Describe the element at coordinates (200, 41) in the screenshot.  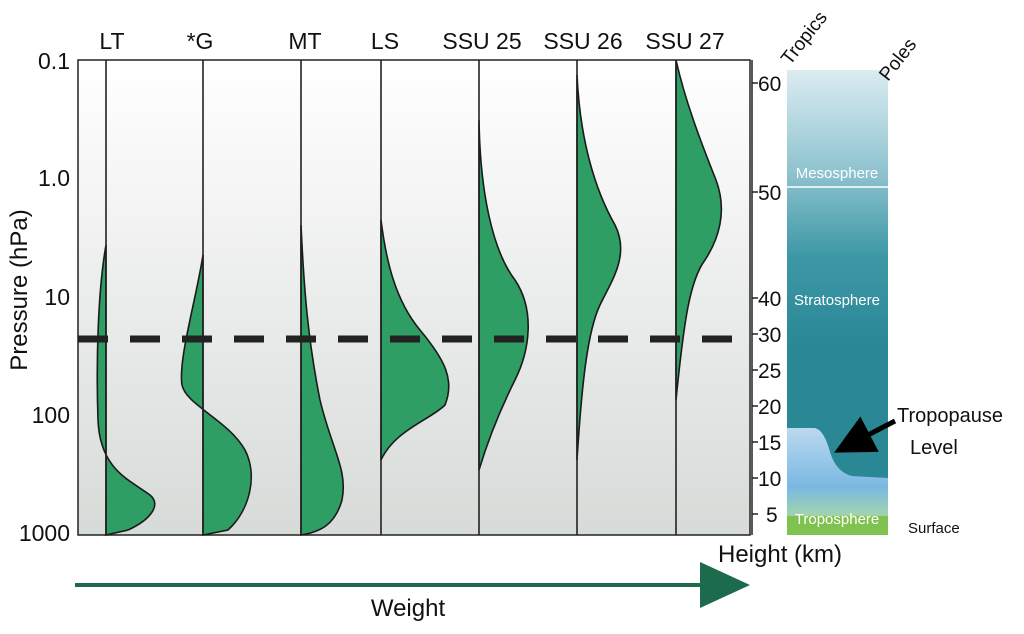
I see `channel-label-g: *G` at that location.